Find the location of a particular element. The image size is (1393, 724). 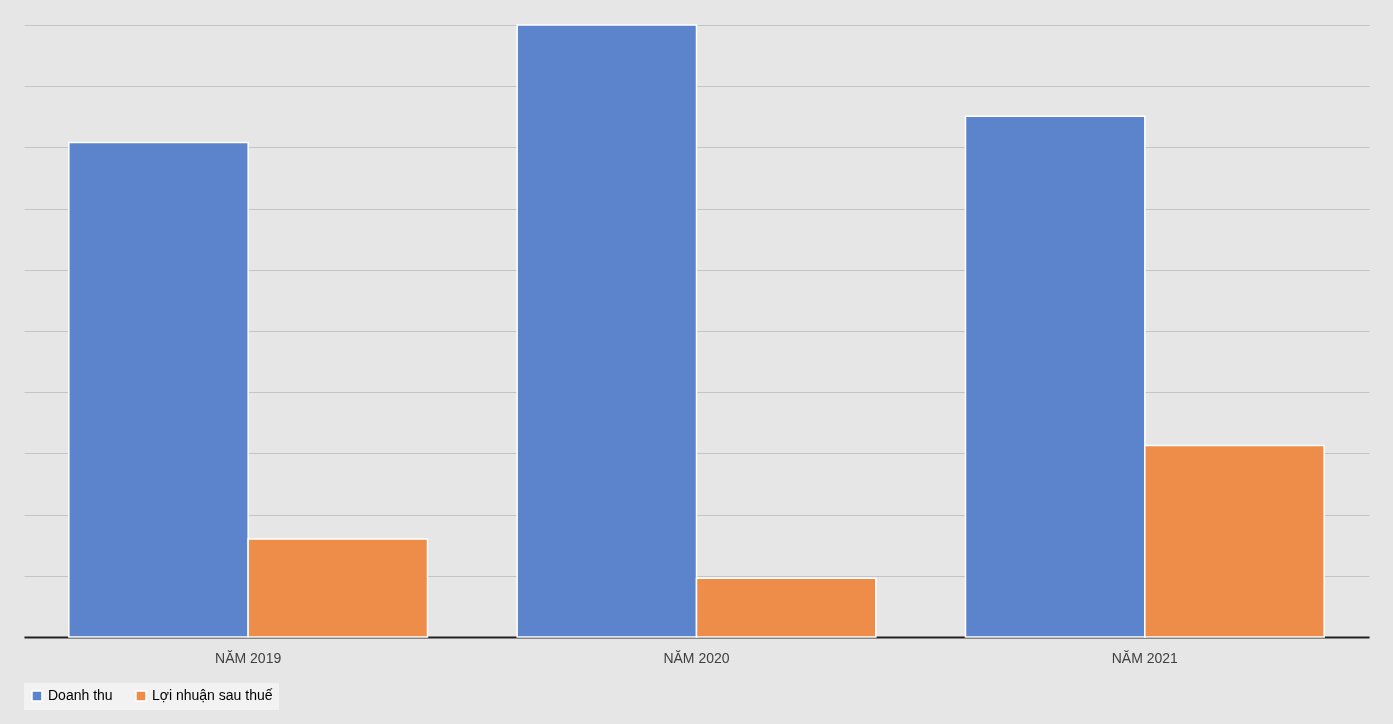

legend-label: Lợi nhuận sau thuế is located at coordinates (212, 695).